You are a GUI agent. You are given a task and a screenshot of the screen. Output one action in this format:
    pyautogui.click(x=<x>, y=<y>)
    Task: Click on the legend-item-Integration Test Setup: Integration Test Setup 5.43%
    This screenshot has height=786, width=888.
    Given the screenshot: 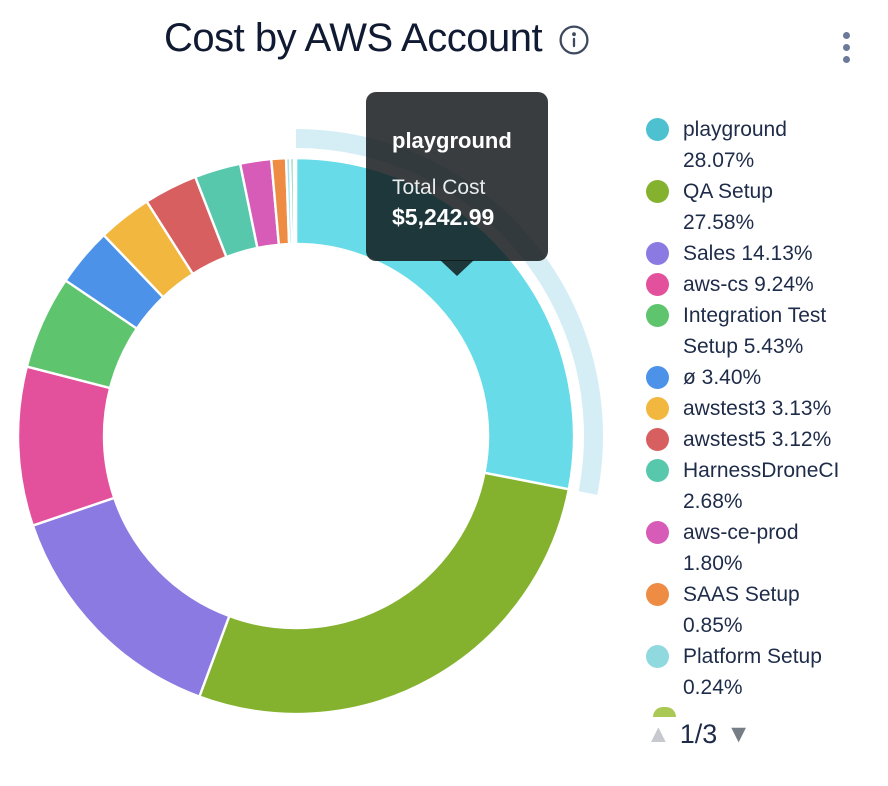 What is the action you would take?
    pyautogui.click(x=765, y=331)
    